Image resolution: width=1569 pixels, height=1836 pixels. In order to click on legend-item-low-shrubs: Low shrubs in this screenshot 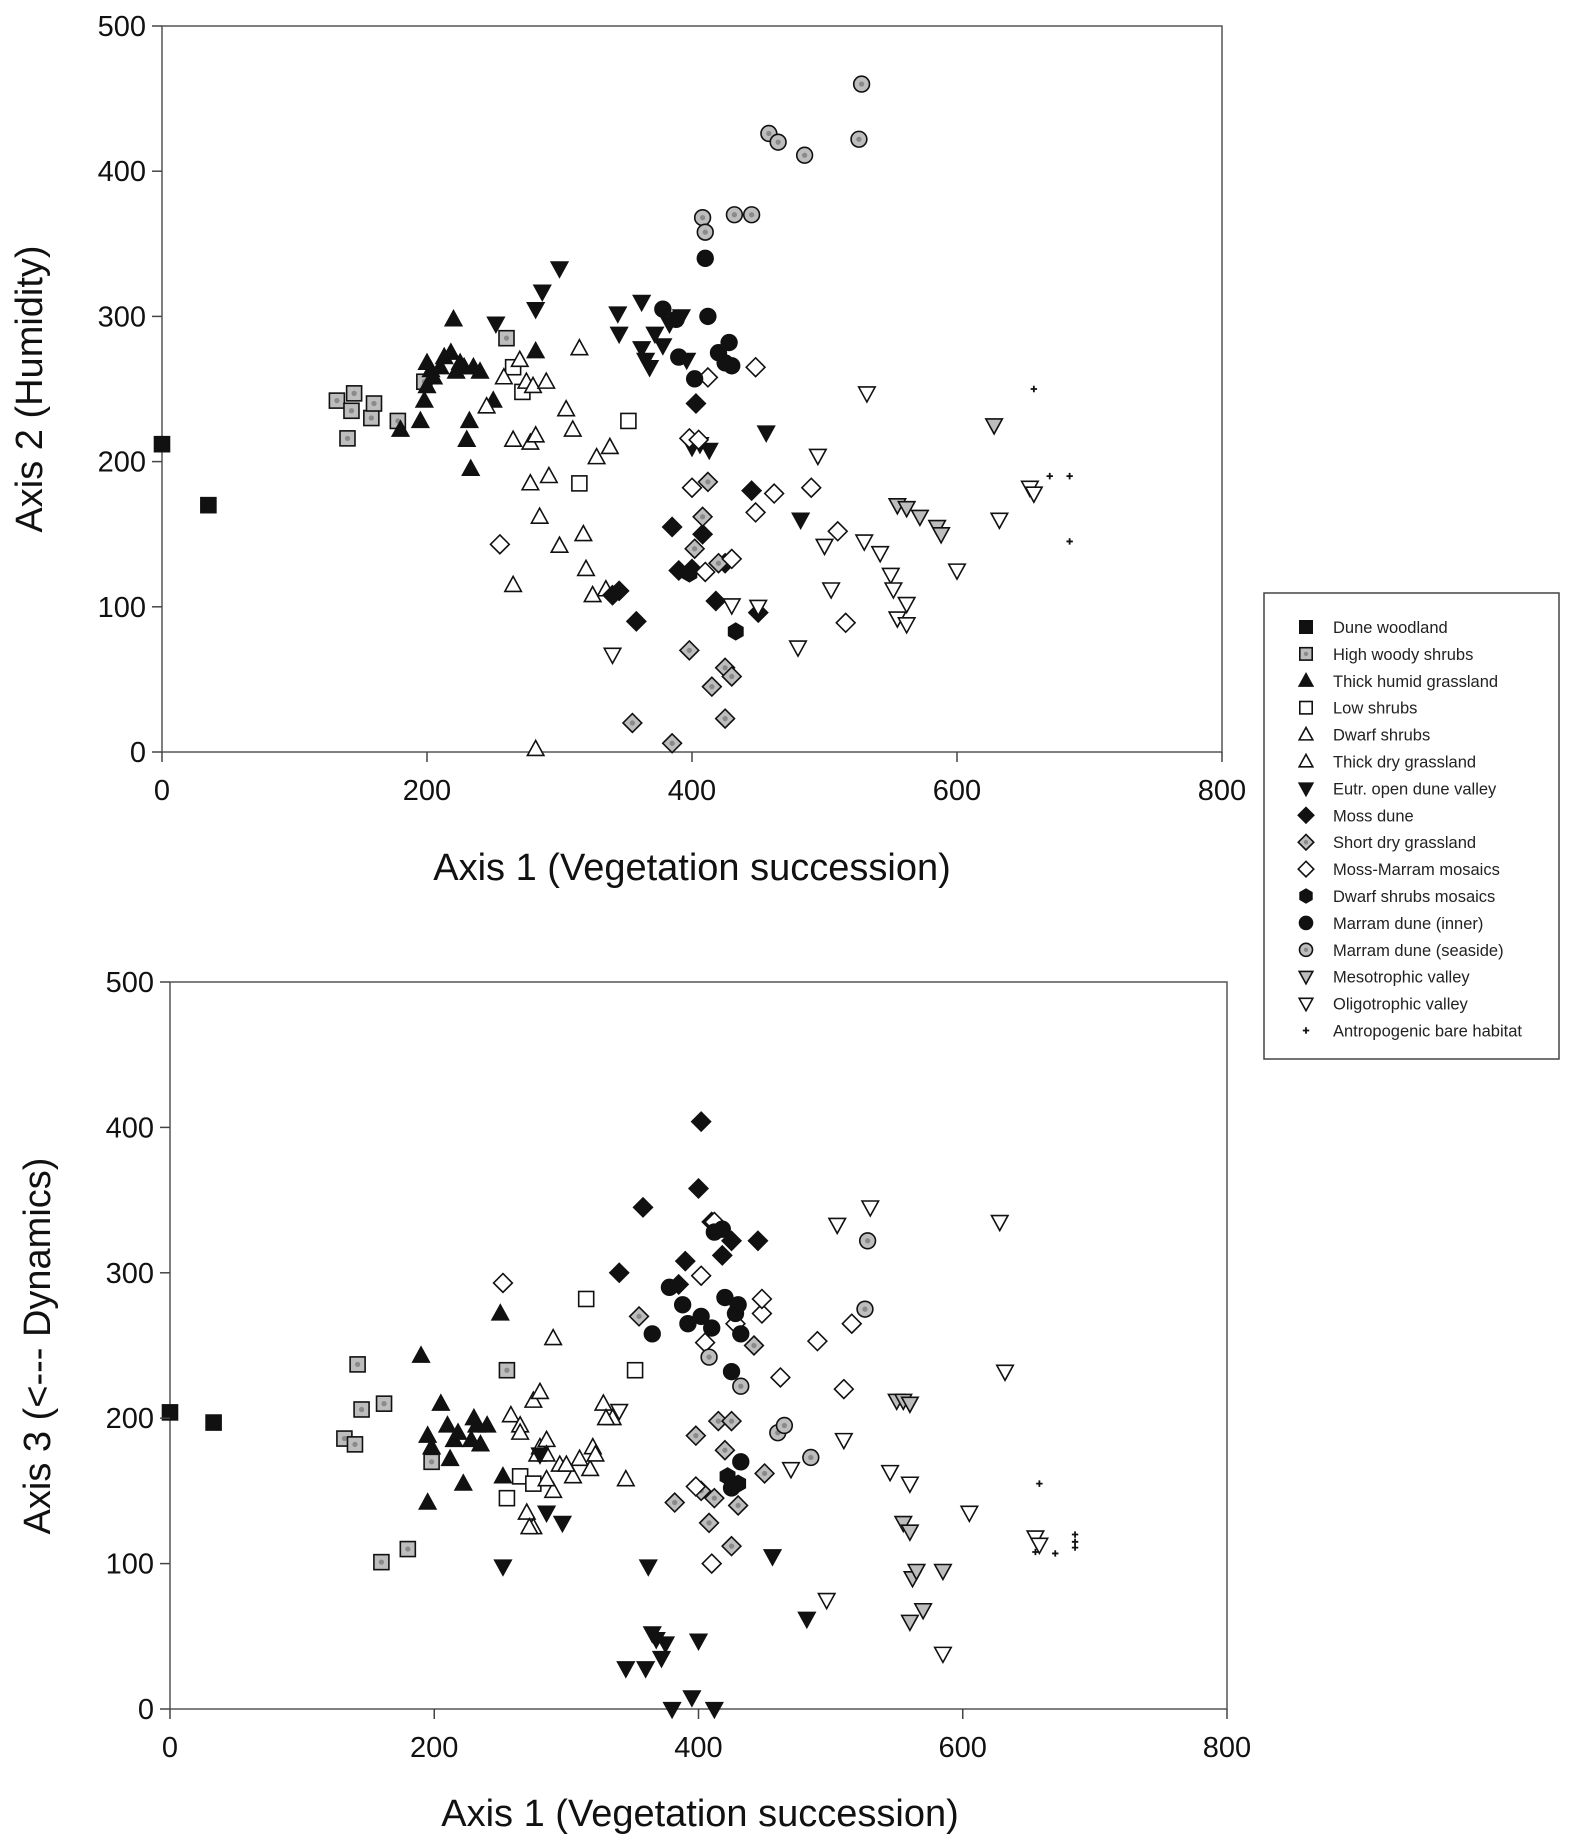, I will do `click(1358, 709)`.